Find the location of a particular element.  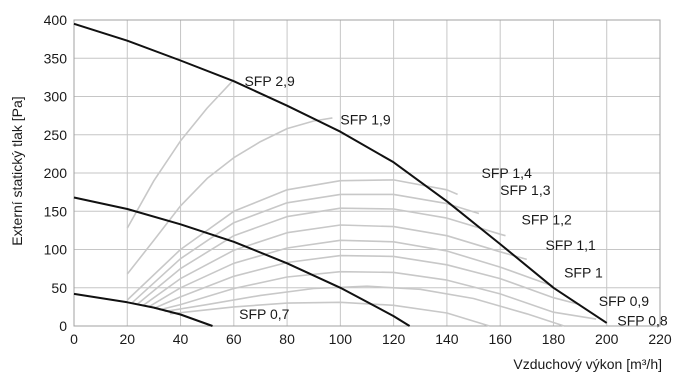

x-tick-7: 140 is located at coordinates (447, 339).